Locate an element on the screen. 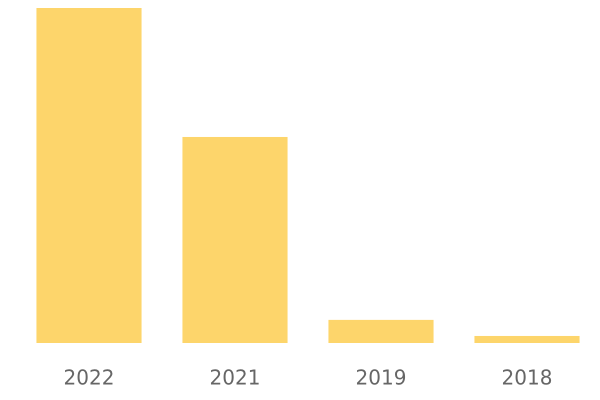 Image resolution: width=600 pixels, height=400 pixels. x-tick-label: 2018 is located at coordinates (527, 378).